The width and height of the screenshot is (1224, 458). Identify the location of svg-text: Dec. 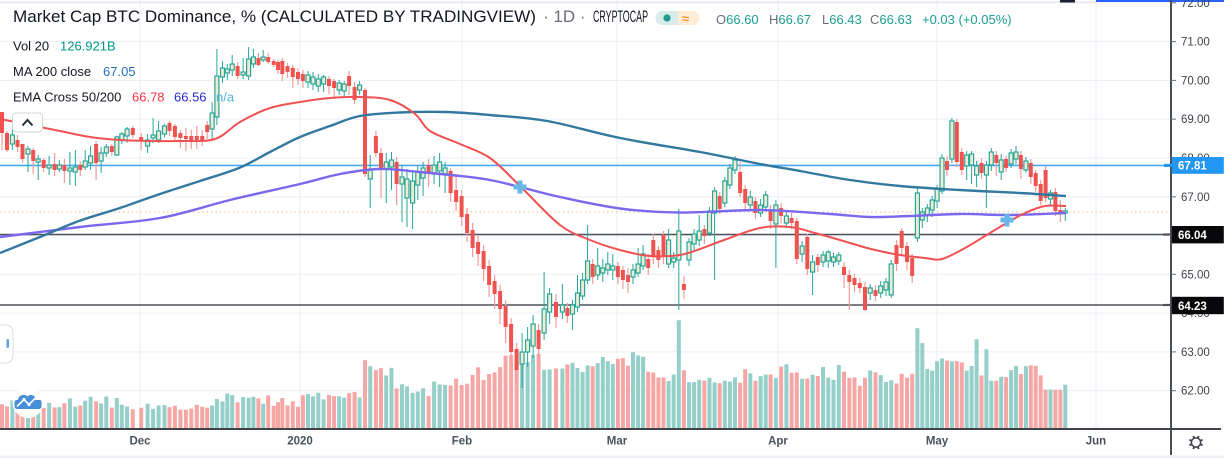
(140, 442).